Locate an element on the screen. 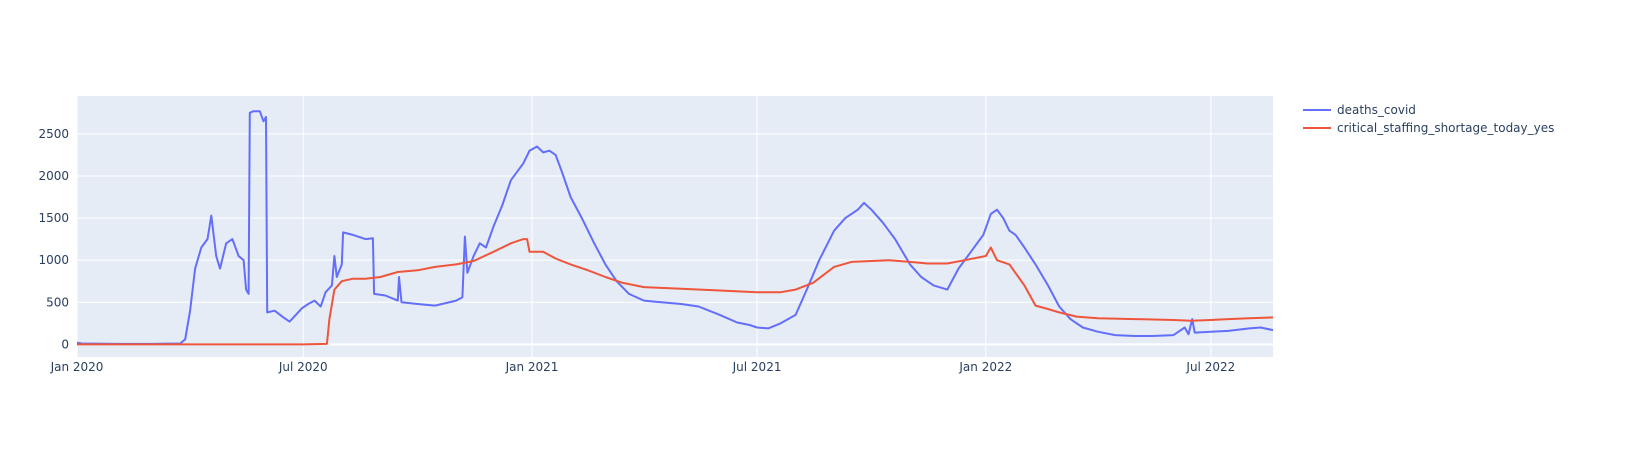  legend-item-critical-staffing-shortage-today-yes: critical_staffing_shortage_today_yes is located at coordinates (1428, 128).